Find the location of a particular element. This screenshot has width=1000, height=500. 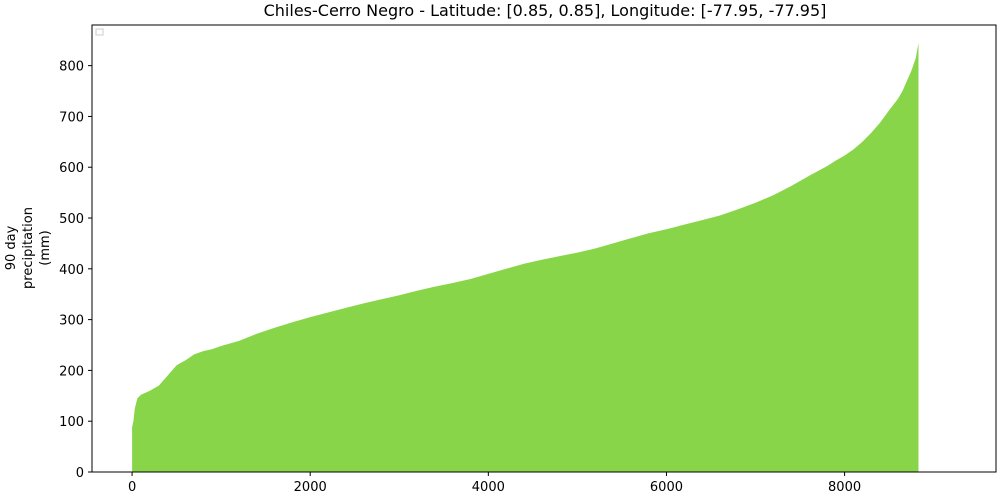

x-axis-ticks: 0 2000 4000 6000 8000 is located at coordinates (494, 483).